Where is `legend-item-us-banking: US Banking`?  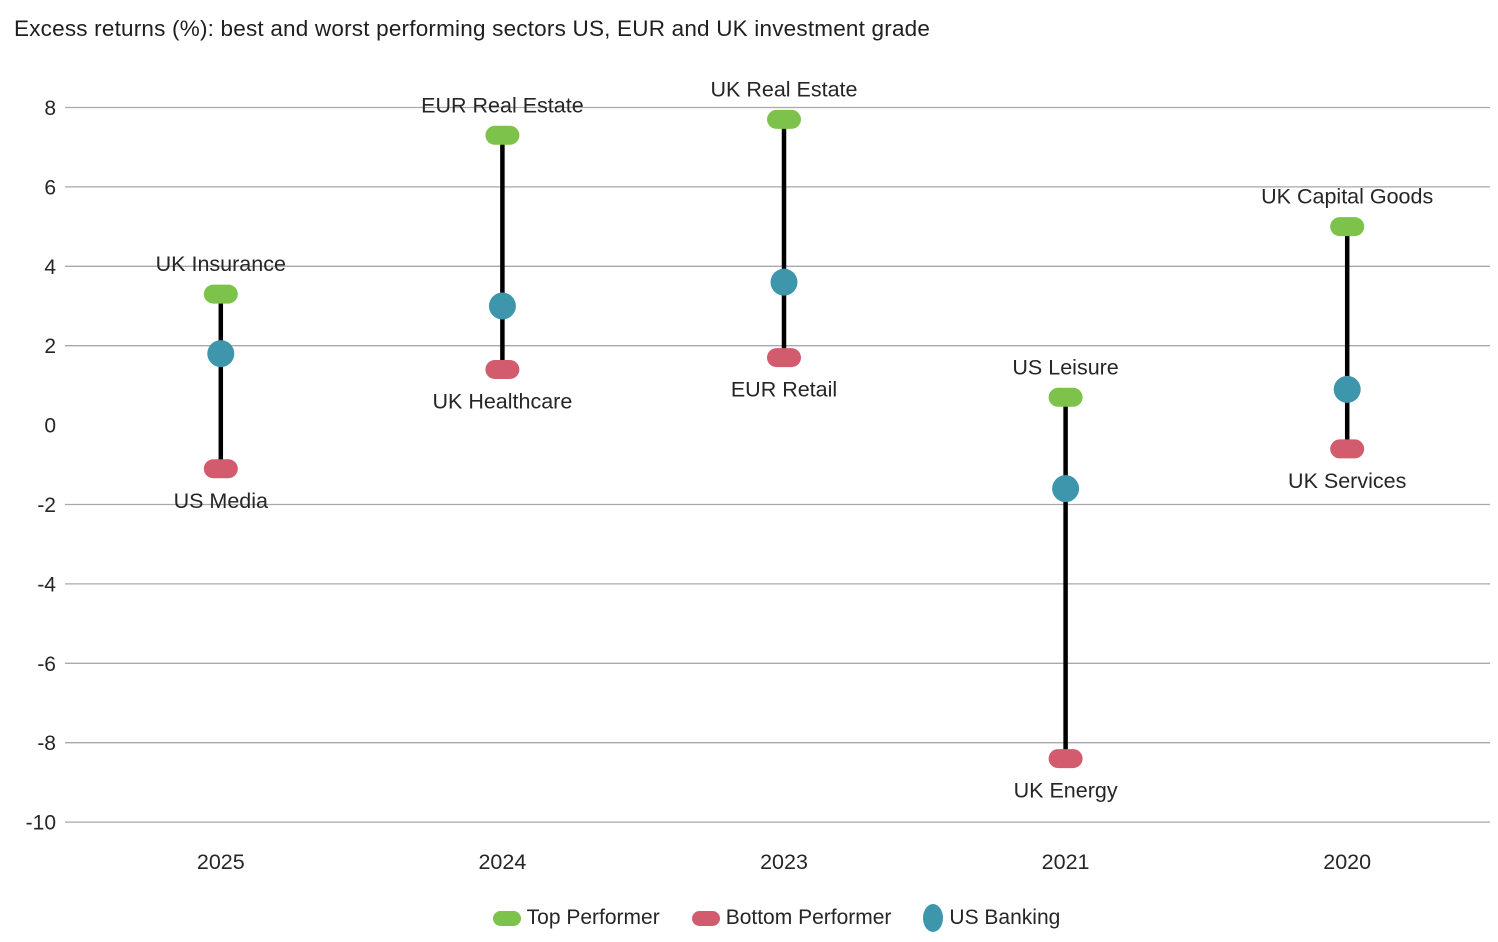 legend-item-us-banking: US Banking is located at coordinates (991, 918).